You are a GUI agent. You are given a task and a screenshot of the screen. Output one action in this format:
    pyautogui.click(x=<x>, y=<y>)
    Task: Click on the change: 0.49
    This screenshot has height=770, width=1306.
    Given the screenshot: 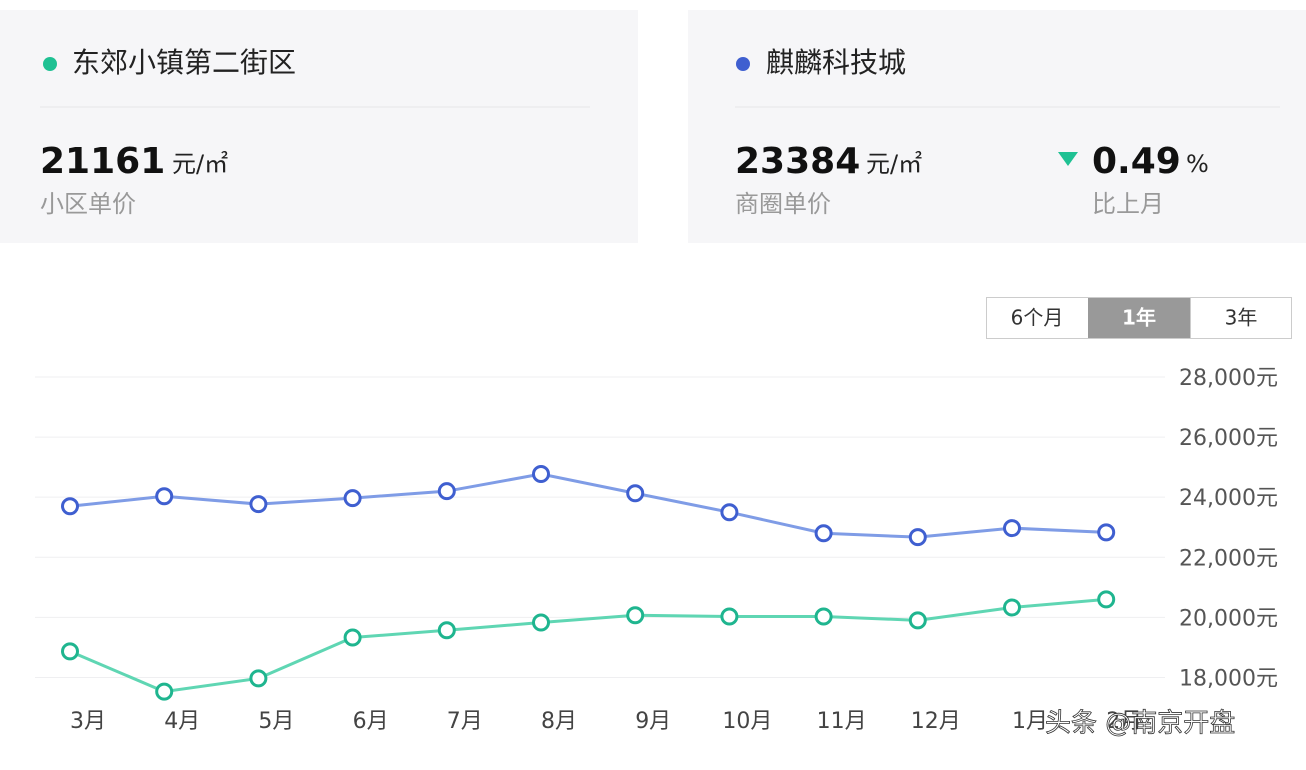 What is the action you would take?
    pyautogui.click(x=1136, y=161)
    